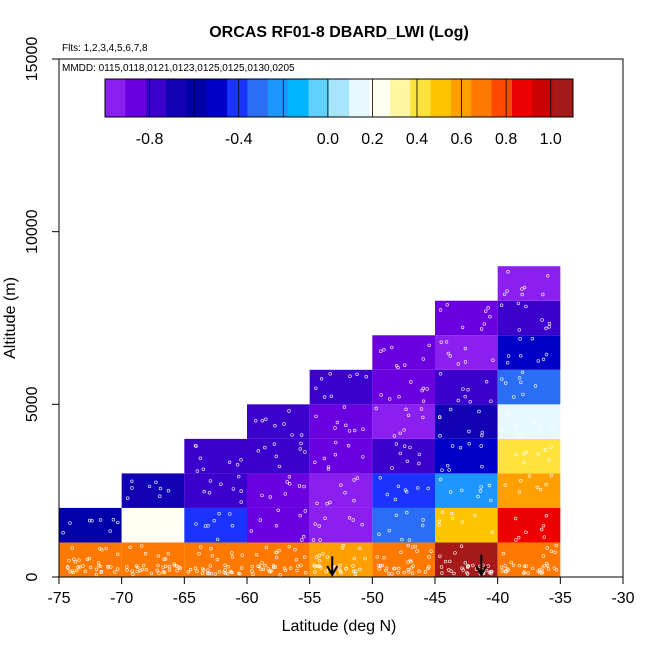 This screenshot has width=650, height=650. Describe the element at coordinates (32, 576) in the screenshot. I see `y-tick-label: 0` at that location.